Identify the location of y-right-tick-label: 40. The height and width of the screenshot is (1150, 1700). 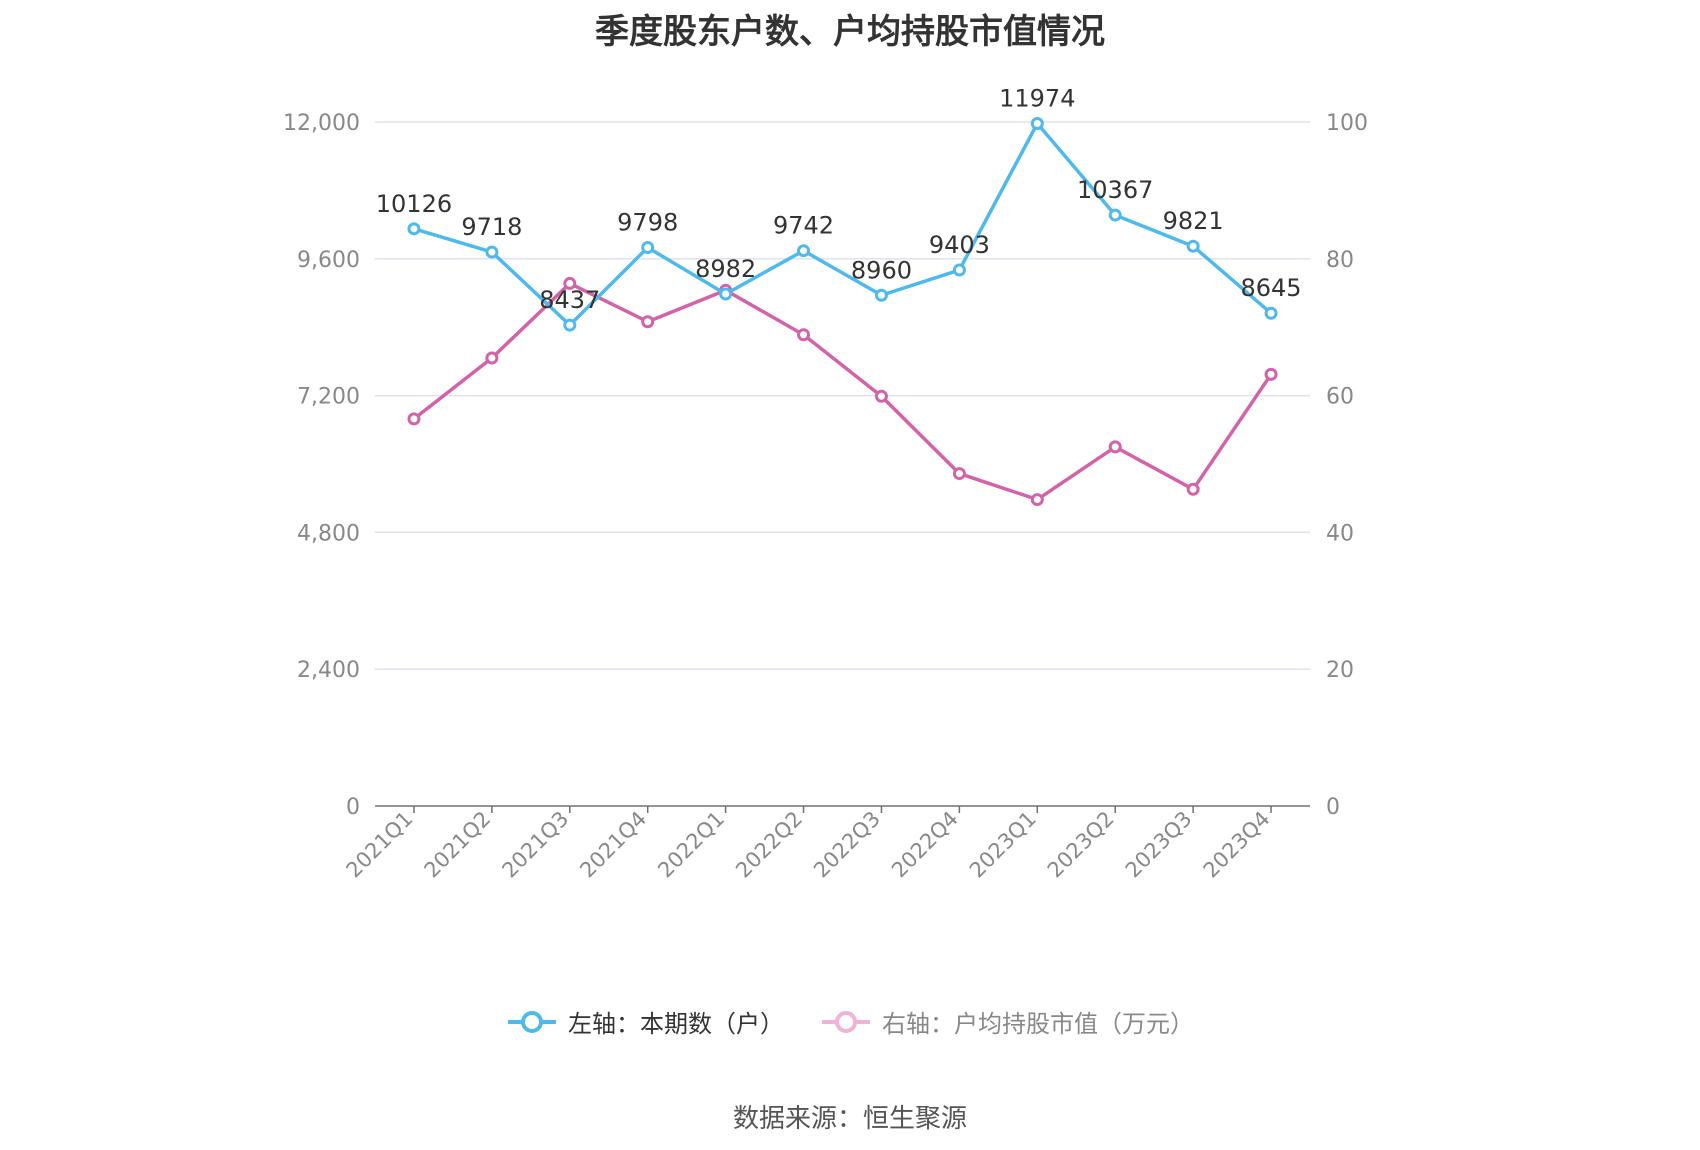
(1340, 533).